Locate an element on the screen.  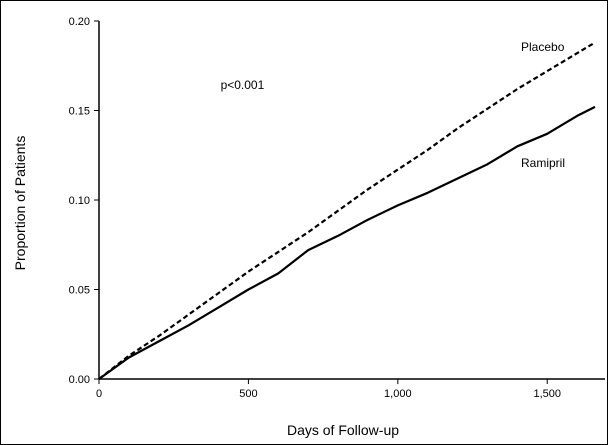
p-value-annotation: p<0.001 is located at coordinates (243, 85).